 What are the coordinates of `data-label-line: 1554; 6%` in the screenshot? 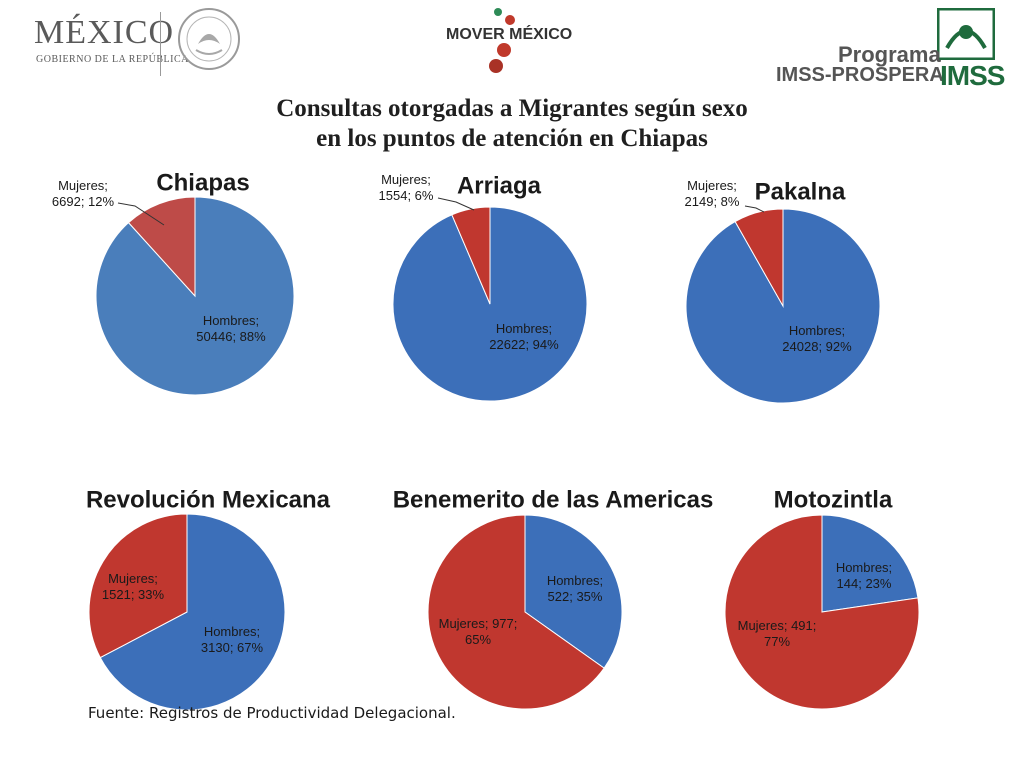 It's located at (406, 195).